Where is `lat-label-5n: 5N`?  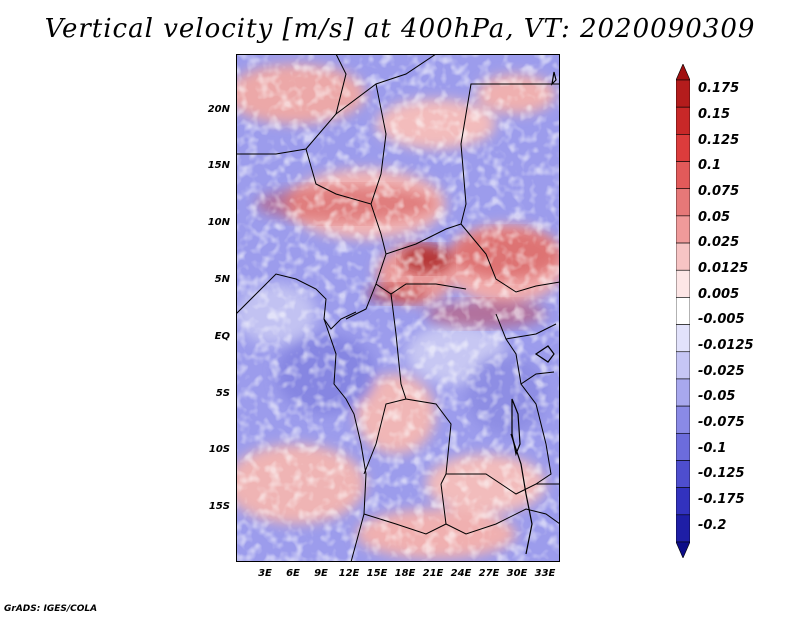 lat-label-5n: 5N is located at coordinates (222, 279).